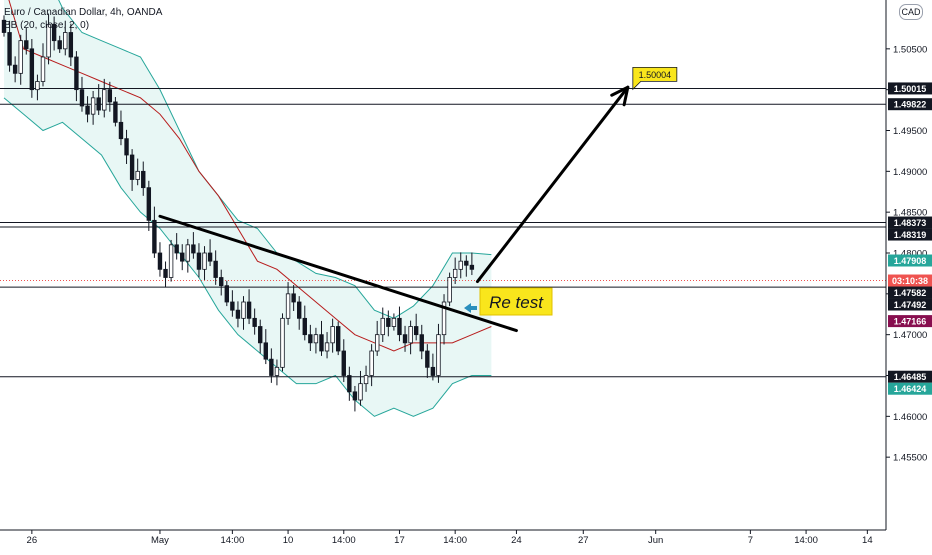 This screenshot has height=555, width=932. What do you see at coordinates (910, 254) in the screenshot?
I see `price-tick-label: 1.48000` at bounding box center [910, 254].